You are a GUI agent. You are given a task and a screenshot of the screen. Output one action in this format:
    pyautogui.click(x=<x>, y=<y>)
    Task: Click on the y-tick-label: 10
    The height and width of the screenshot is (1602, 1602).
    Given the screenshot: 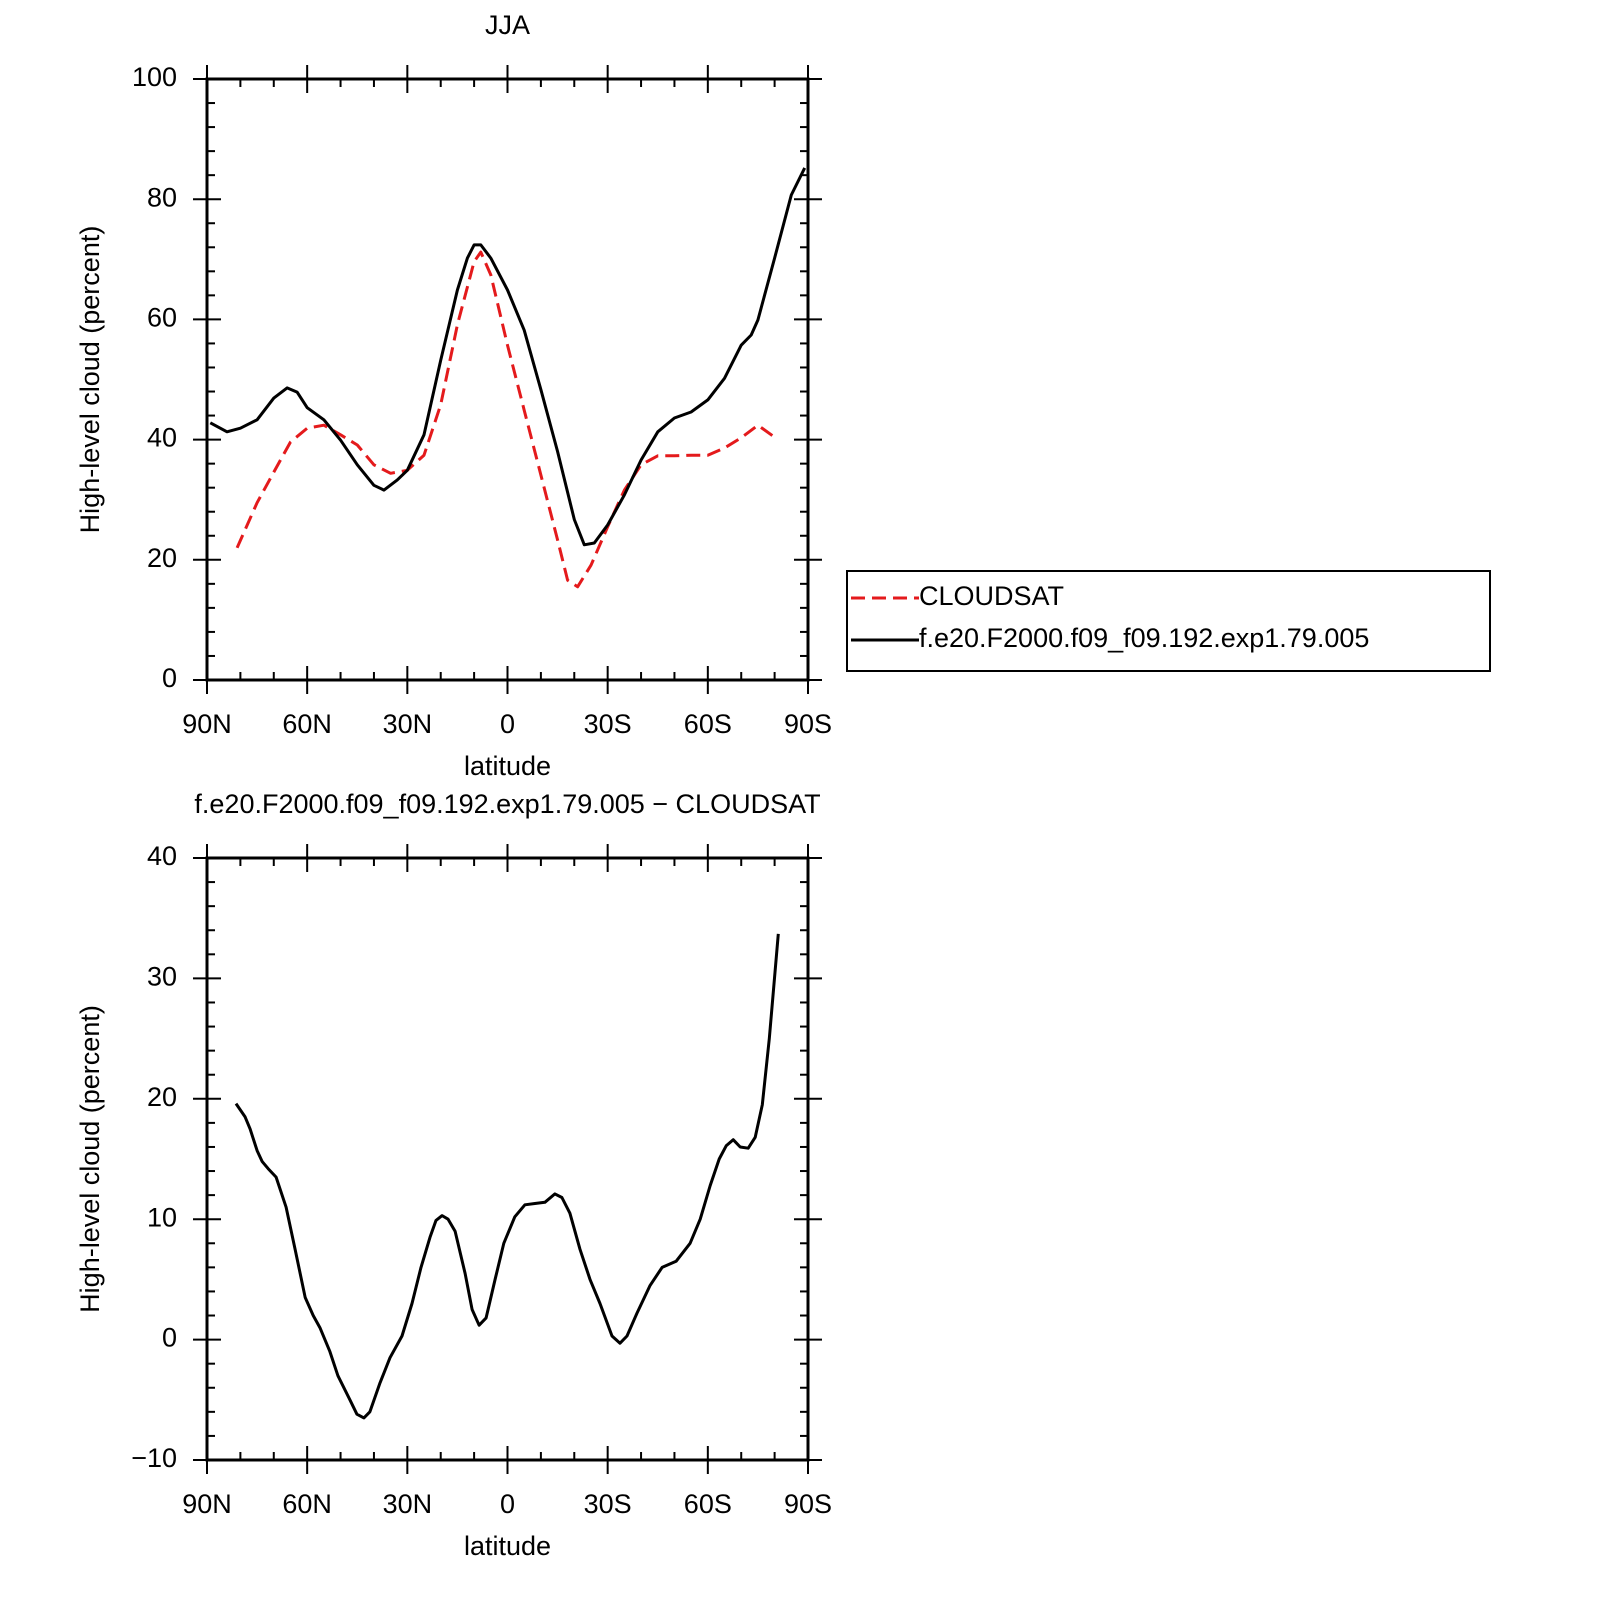 What is the action you would take?
    pyautogui.click(x=162, y=1217)
    